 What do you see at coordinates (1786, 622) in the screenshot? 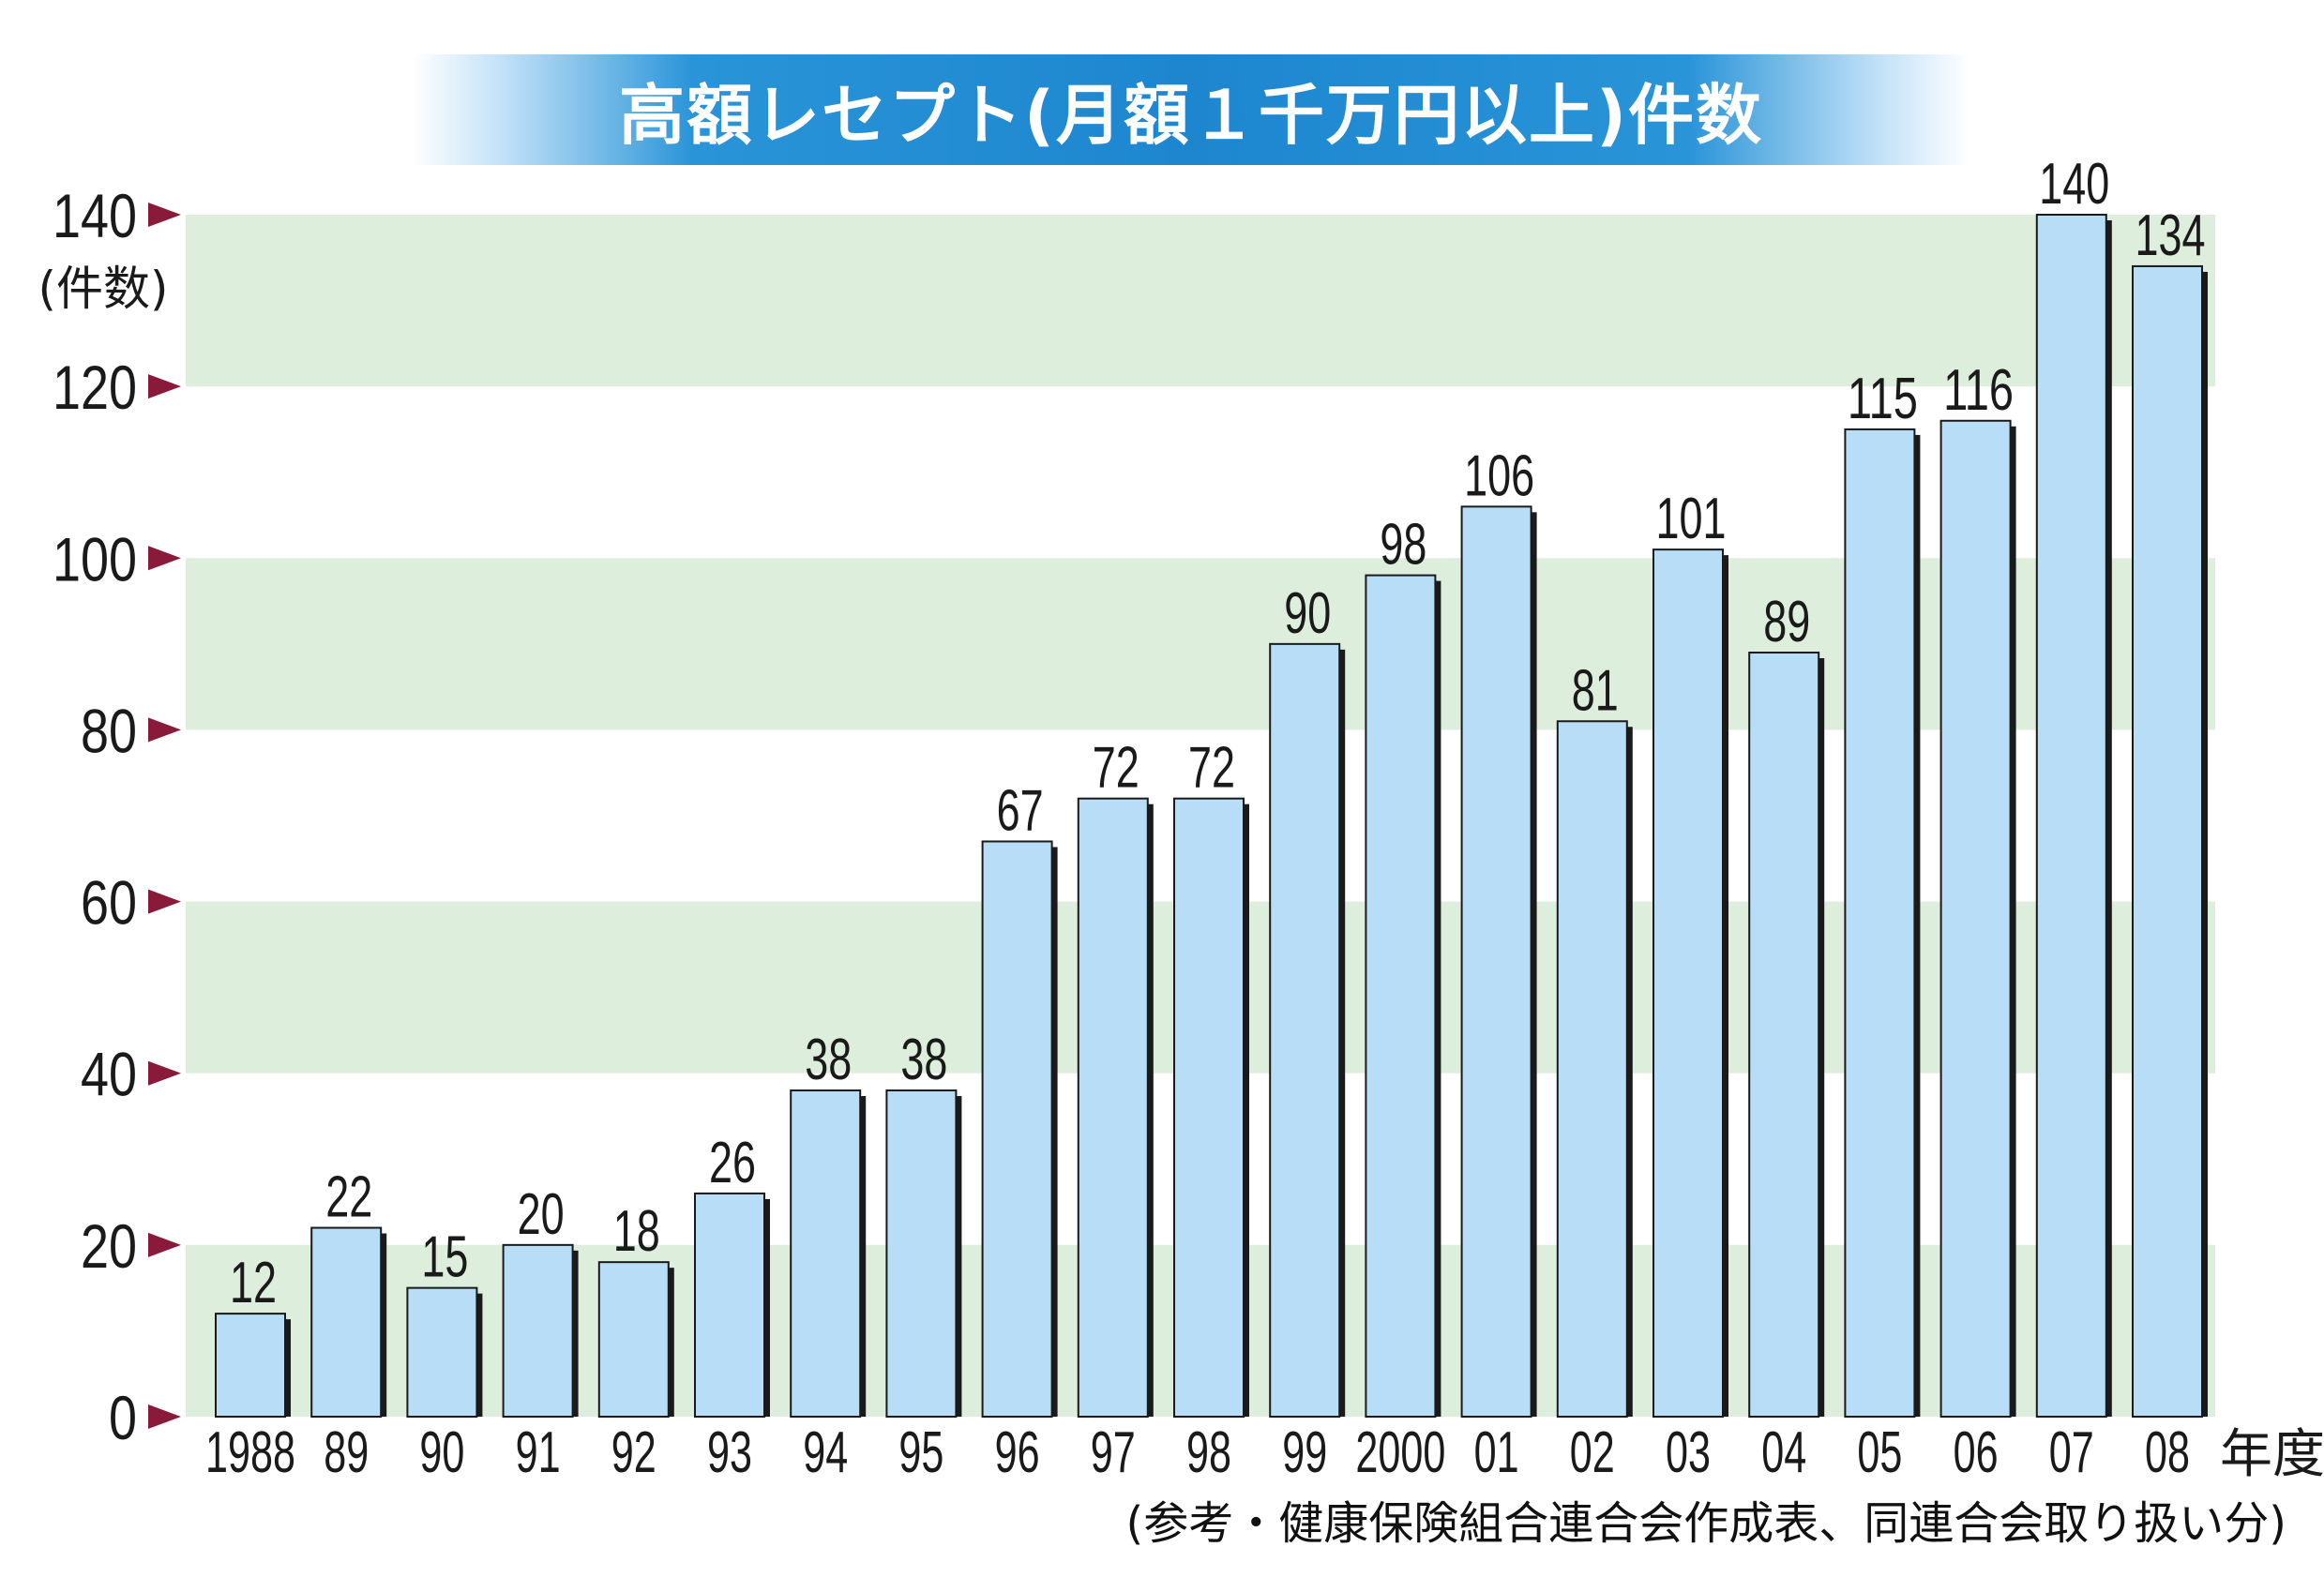
I see `data-label: 89` at bounding box center [1786, 622].